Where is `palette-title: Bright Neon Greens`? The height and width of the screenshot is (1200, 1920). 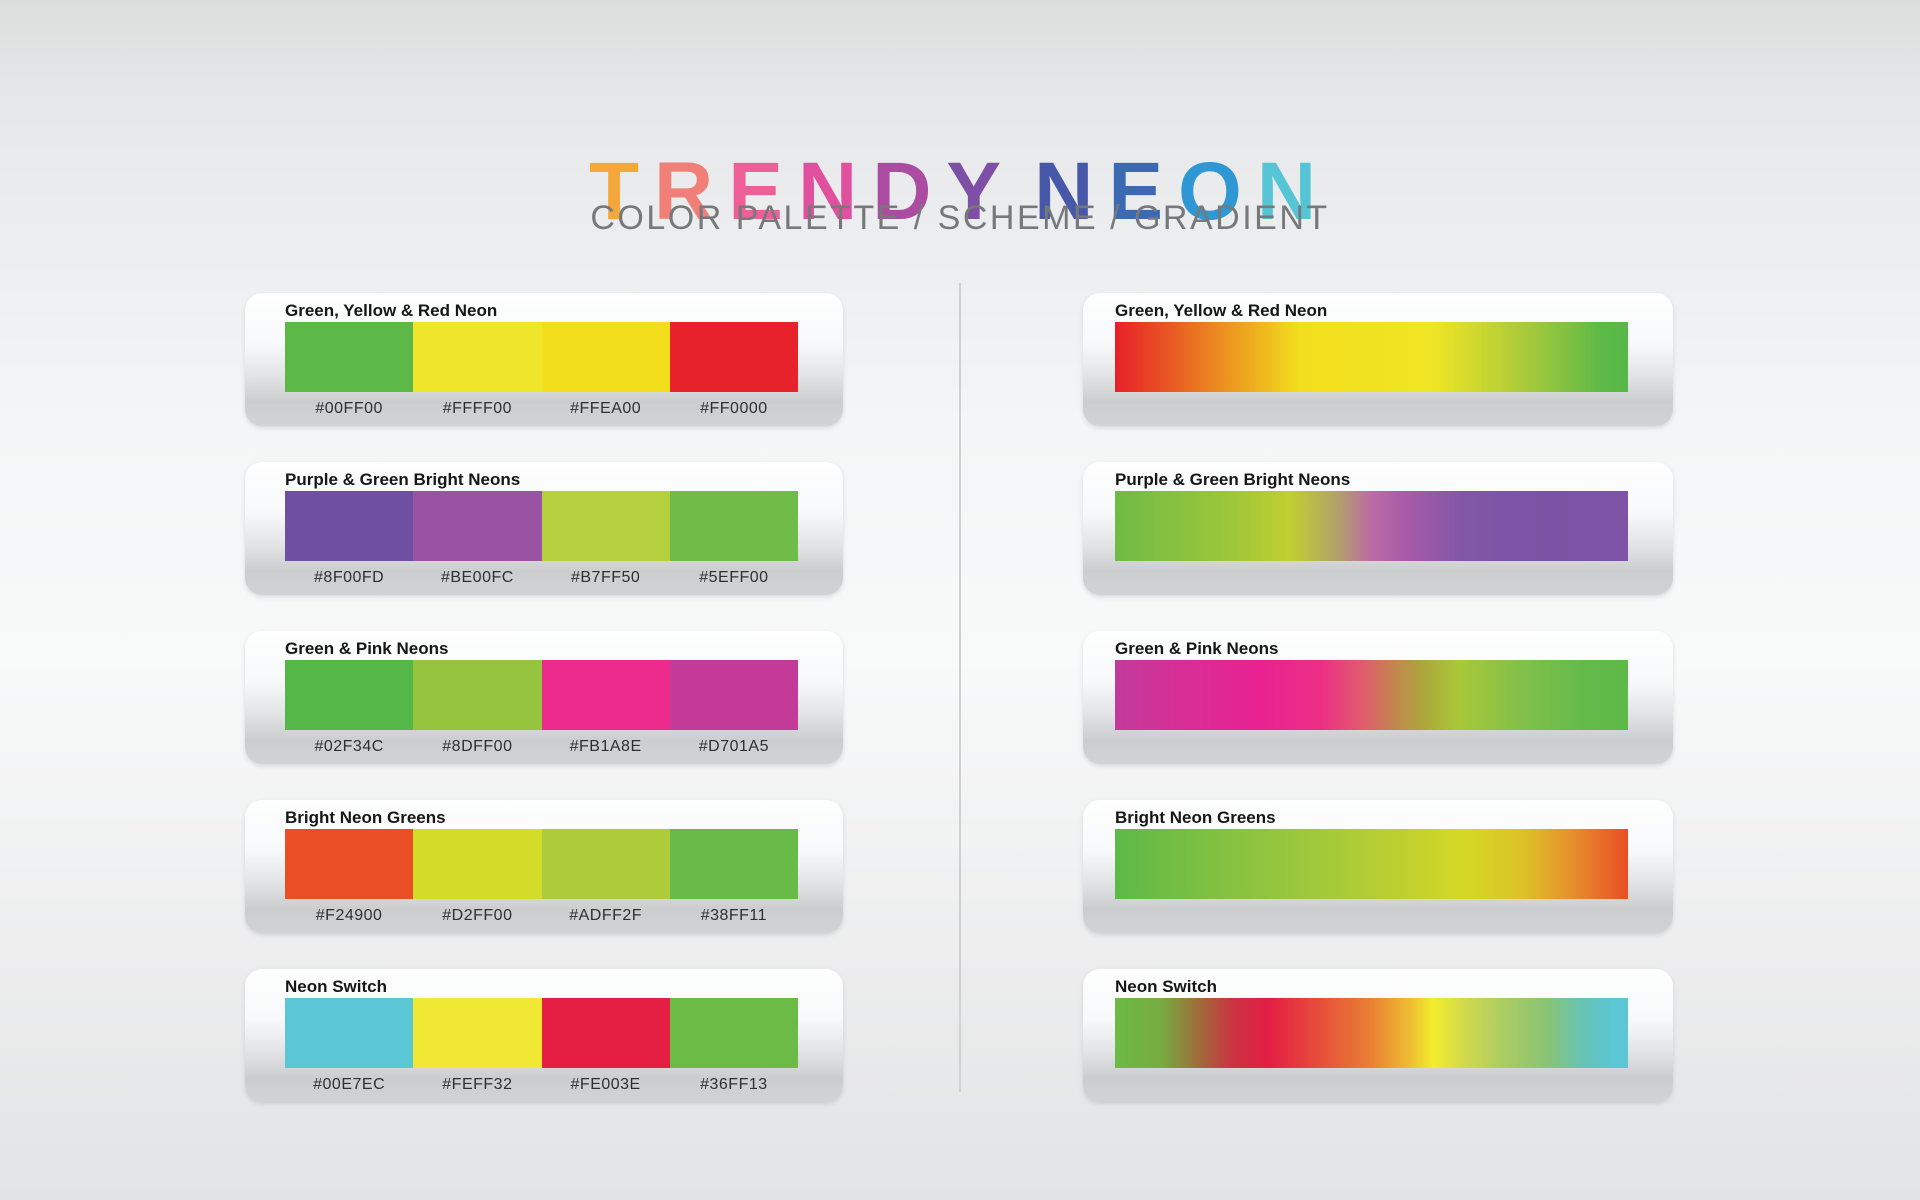 palette-title: Bright Neon Greens is located at coordinates (365, 817).